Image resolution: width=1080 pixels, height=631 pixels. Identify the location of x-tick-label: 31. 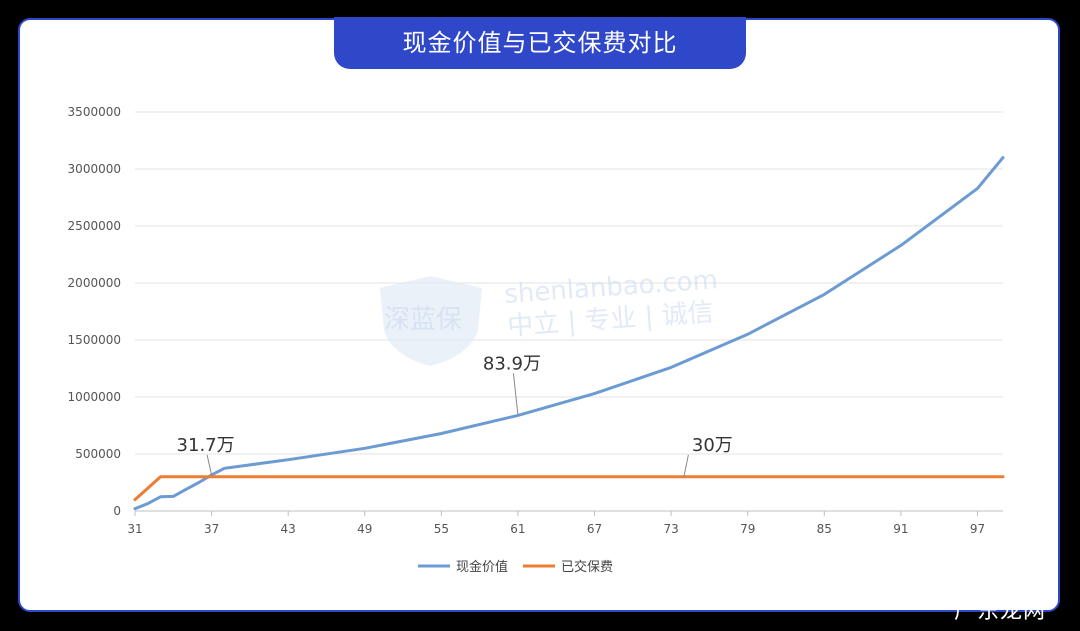
(134, 529).